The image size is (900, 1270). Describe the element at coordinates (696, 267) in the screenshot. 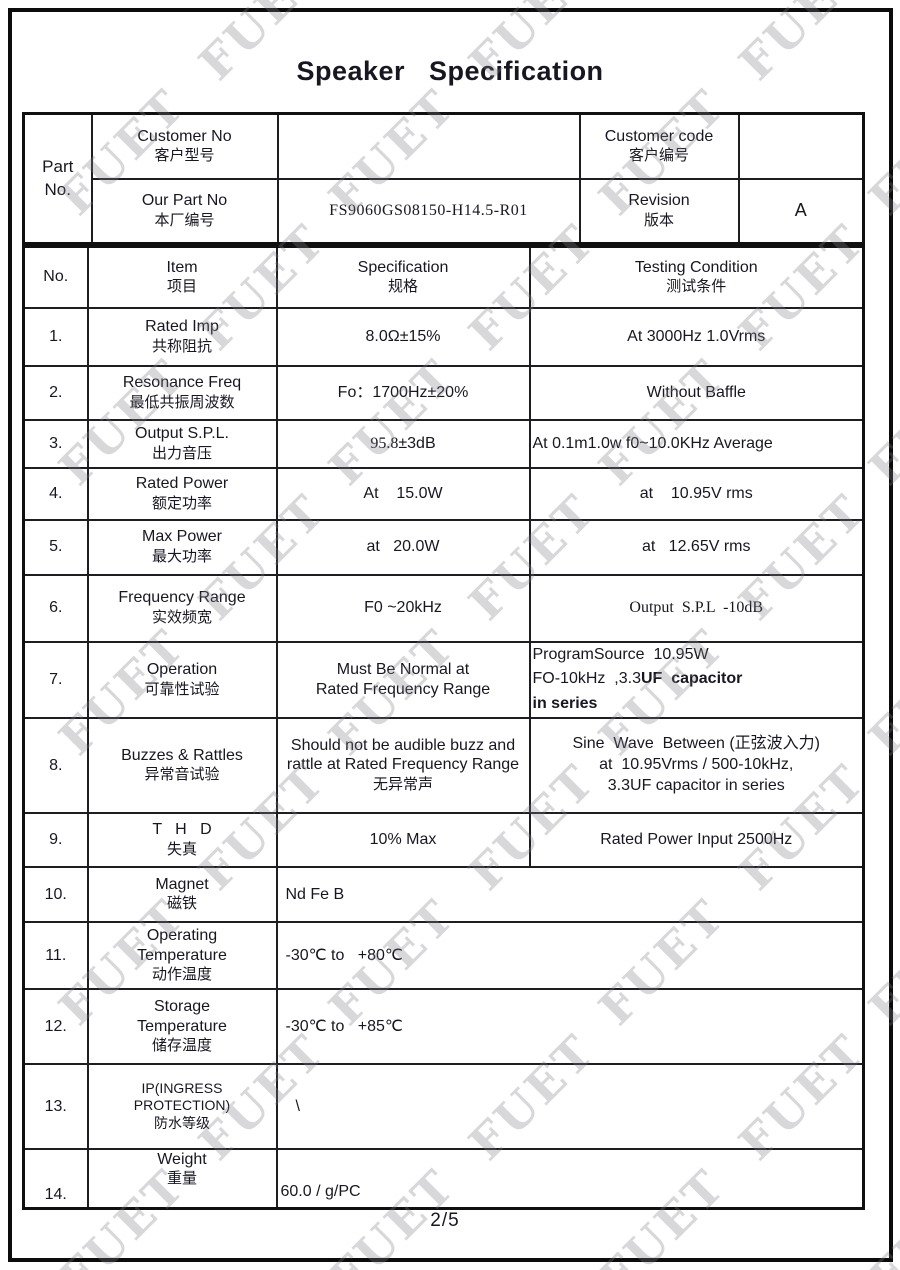

I see `col-header-test-en: Testing Condition` at that location.